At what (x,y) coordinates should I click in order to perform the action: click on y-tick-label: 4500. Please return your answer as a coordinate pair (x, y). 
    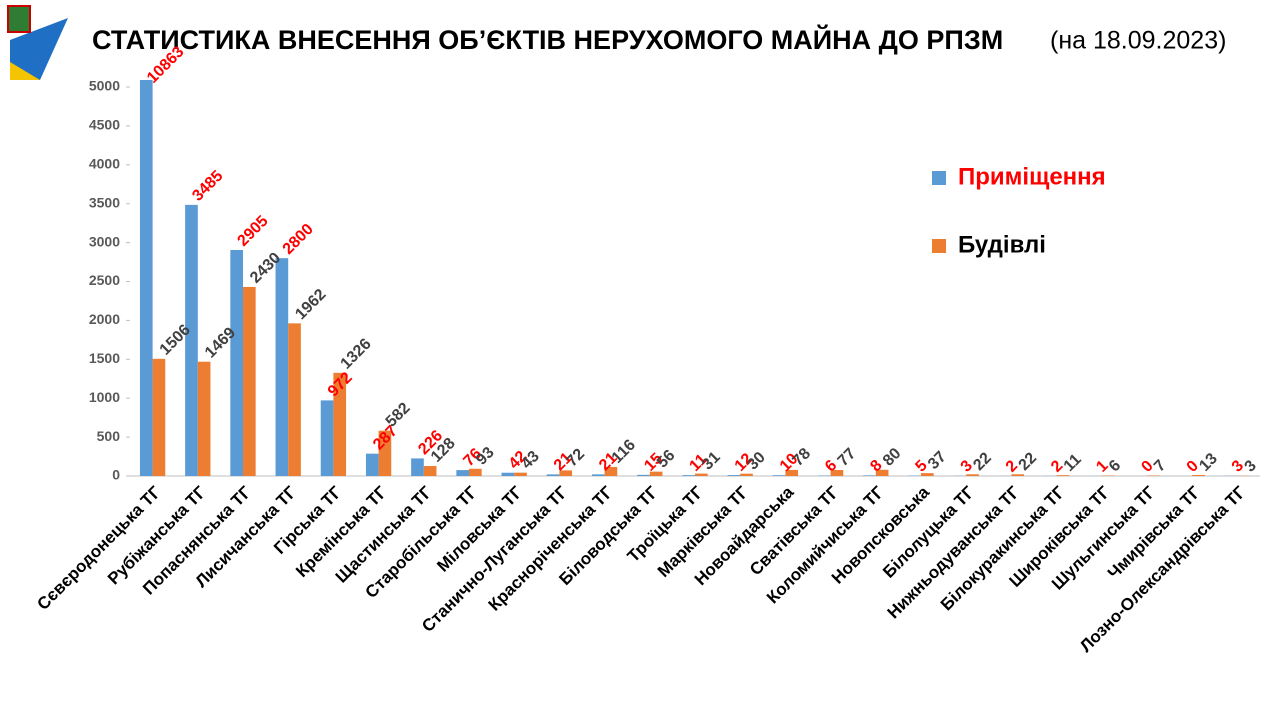
    Looking at the image, I should click on (104, 125).